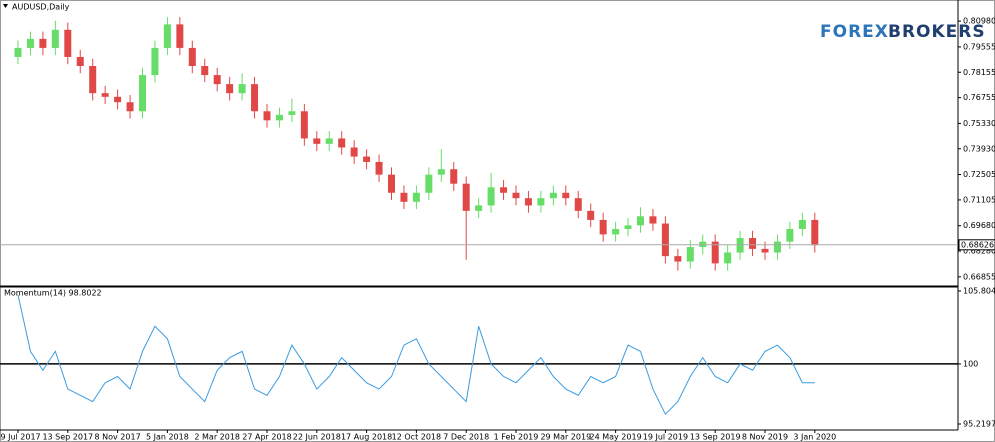  I want to click on y-tick-label: 0.80980, so click(979, 21).